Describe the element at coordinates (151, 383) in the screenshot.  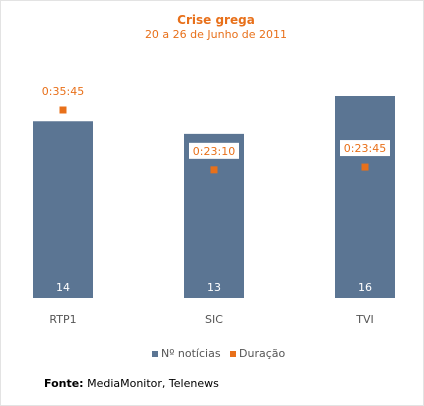
I see `source-text: MediaMonitor, Telenews` at that location.